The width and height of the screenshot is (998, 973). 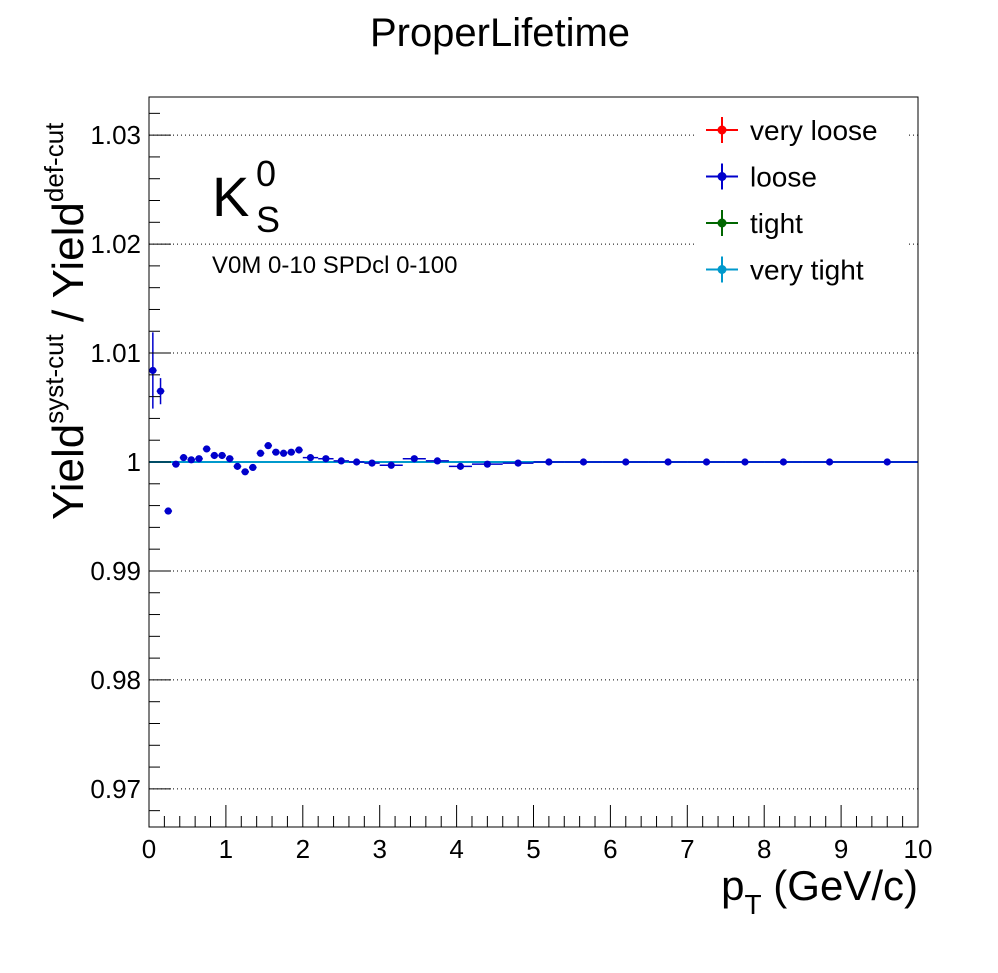 I want to click on x-tick-label: 9, so click(x=841, y=849).